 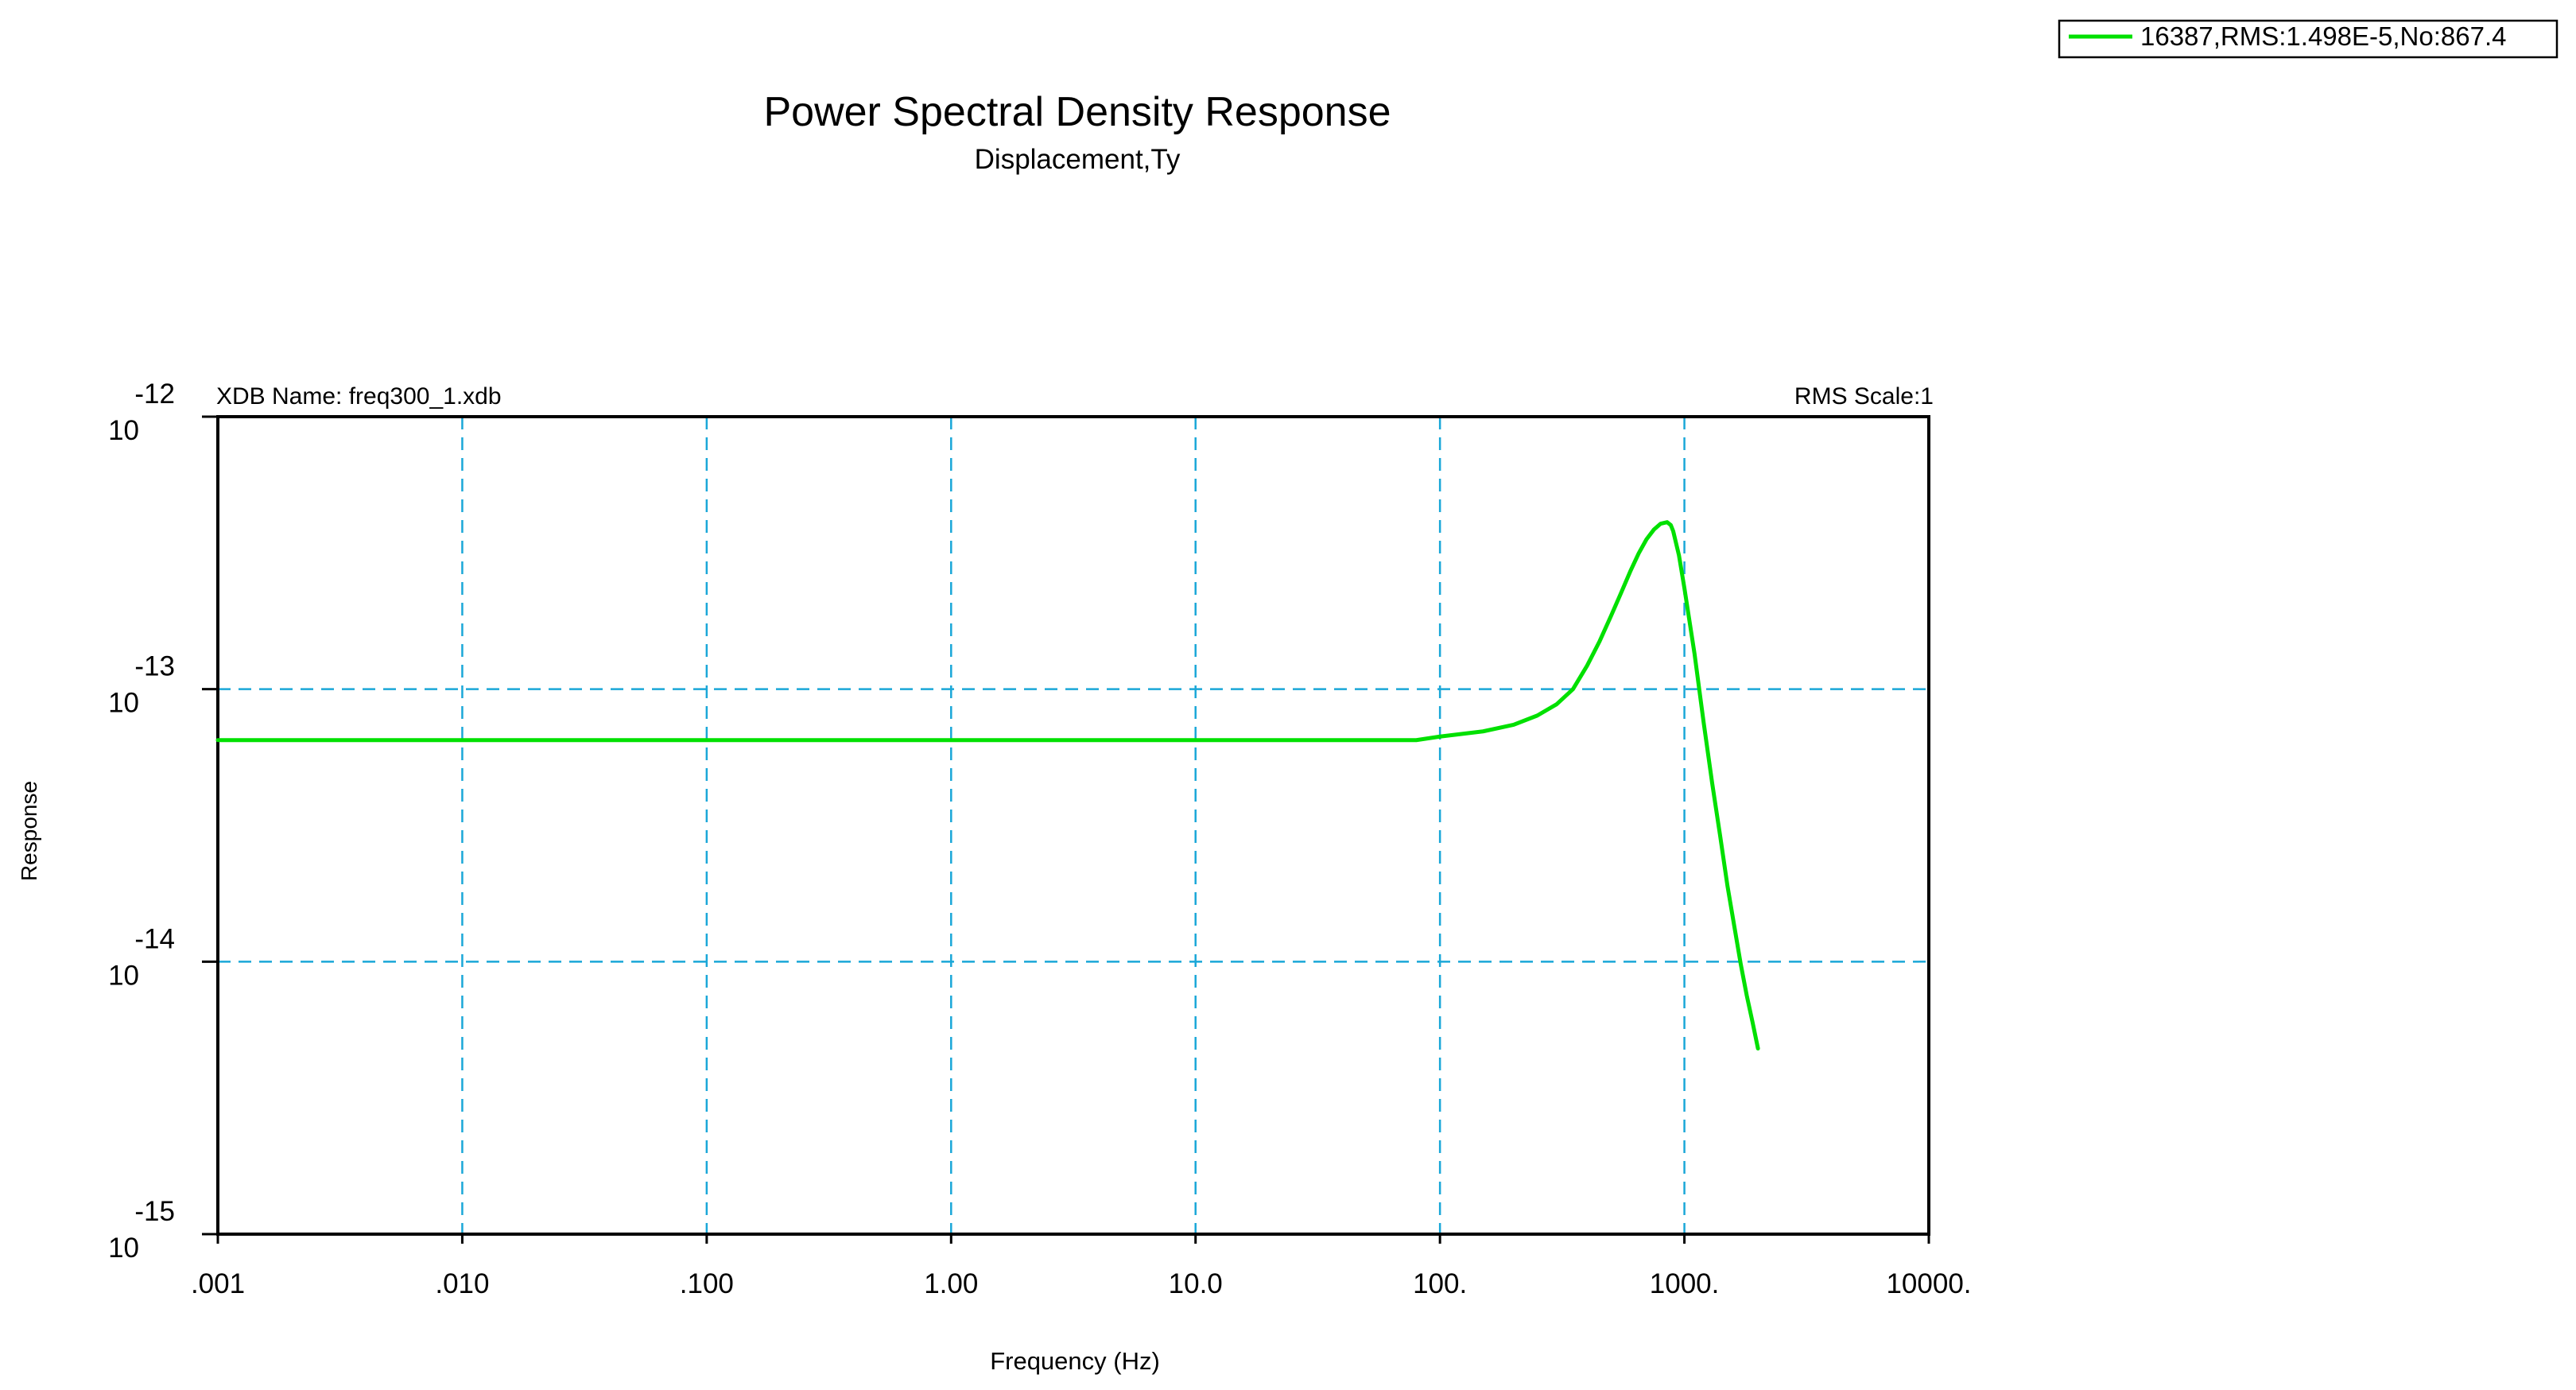 I want to click on x-axis-label: Frequency (Hz), so click(x=1075, y=1361).